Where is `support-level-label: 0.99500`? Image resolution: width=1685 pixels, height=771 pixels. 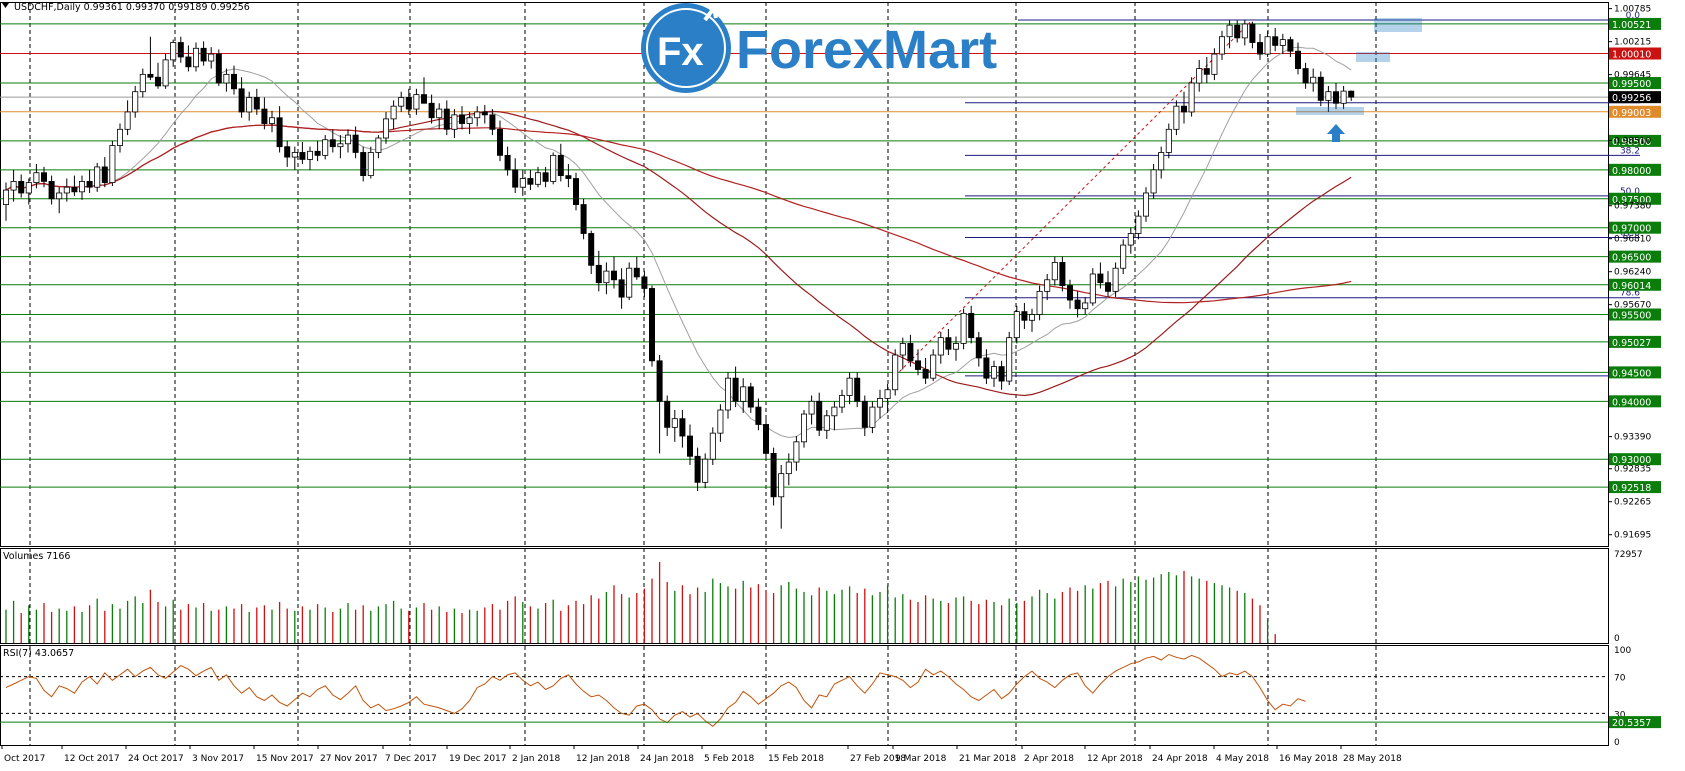
support-level-label: 0.99500 is located at coordinates (1631, 84).